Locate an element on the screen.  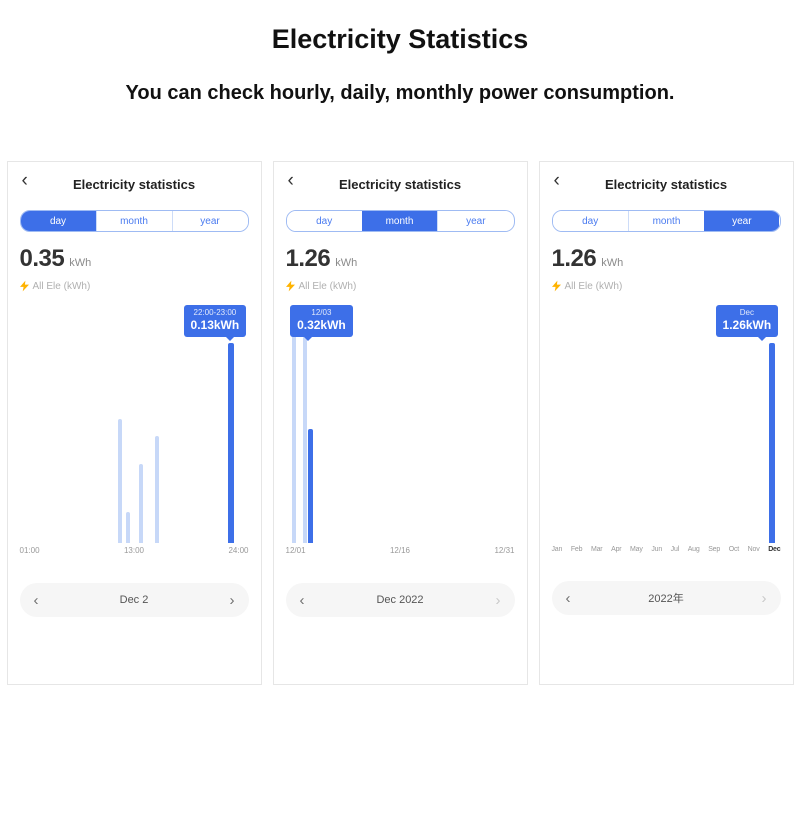
x-axis-labels: 12/01 12/16 12/31 is located at coordinates (400, 550).